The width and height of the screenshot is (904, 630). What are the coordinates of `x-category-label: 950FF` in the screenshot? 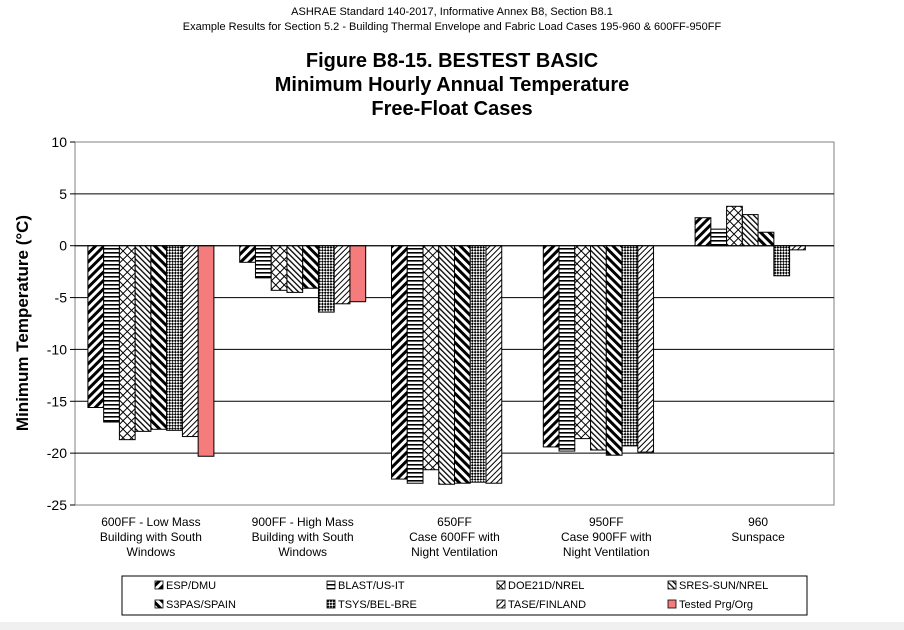 It's located at (606, 522).